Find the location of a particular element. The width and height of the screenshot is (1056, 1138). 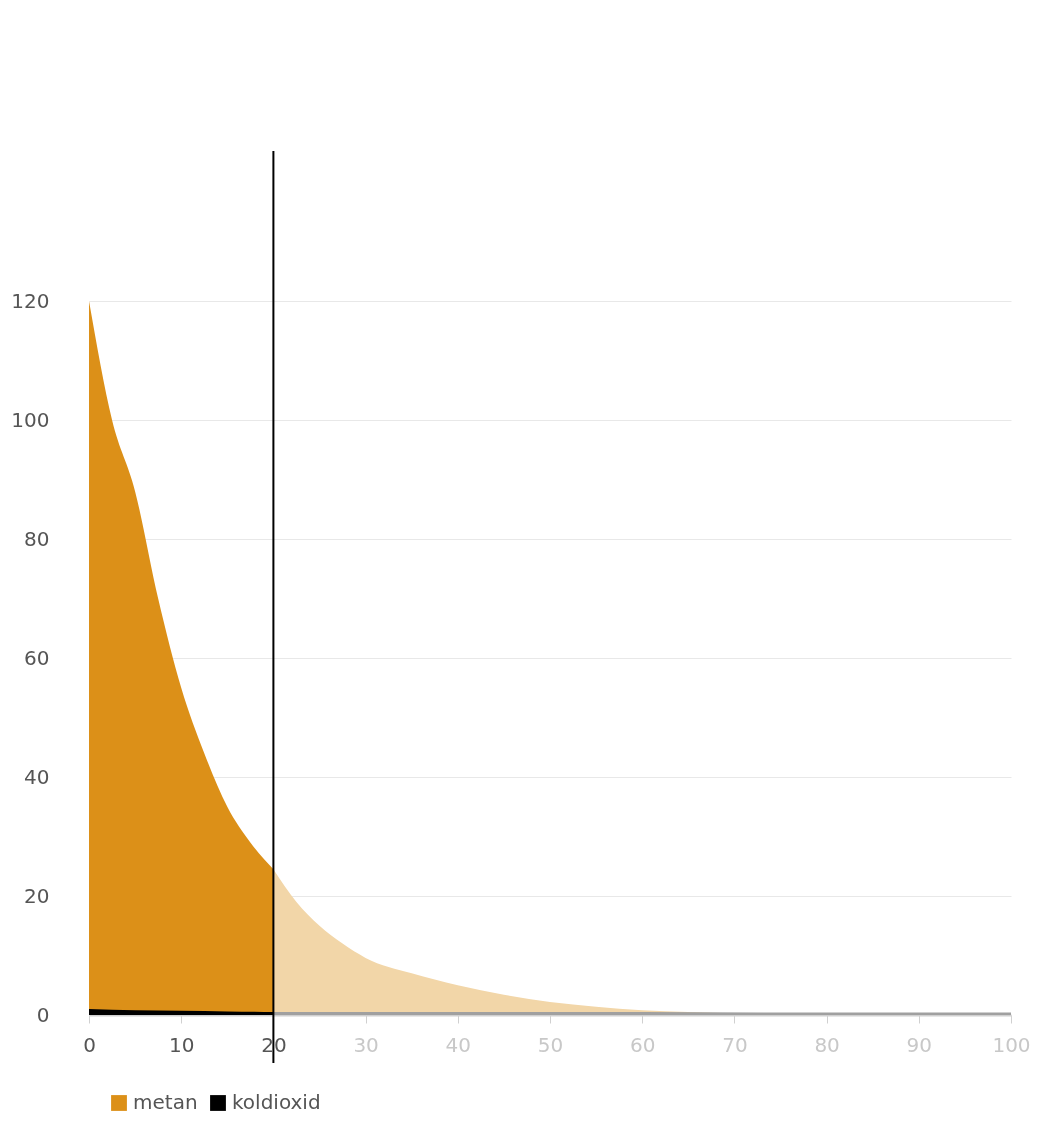

y-tick-label: 20 is located at coordinates (37, 895).